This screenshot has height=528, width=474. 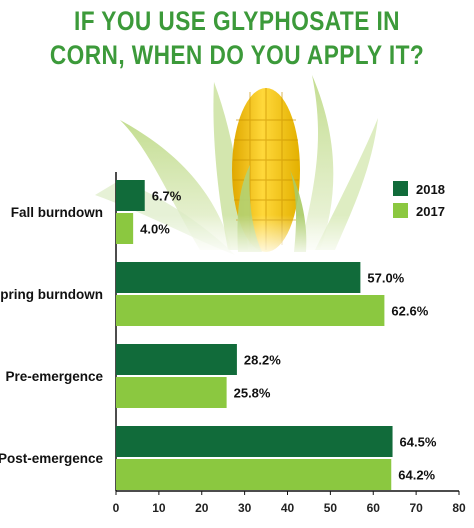 What do you see at coordinates (252, 393) in the screenshot?
I see `value-label-2017: 25.8%` at bounding box center [252, 393].